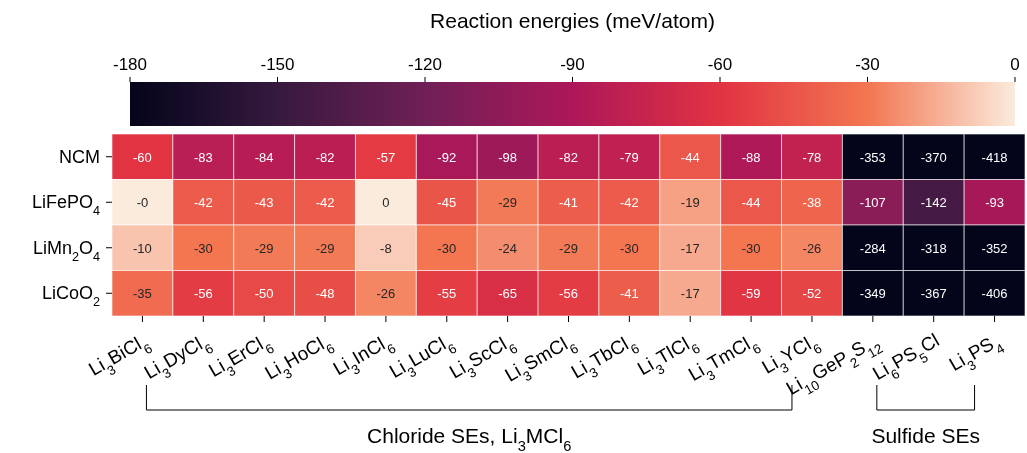  Describe the element at coordinates (751, 157) in the screenshot. I see `data-label: -88` at that location.